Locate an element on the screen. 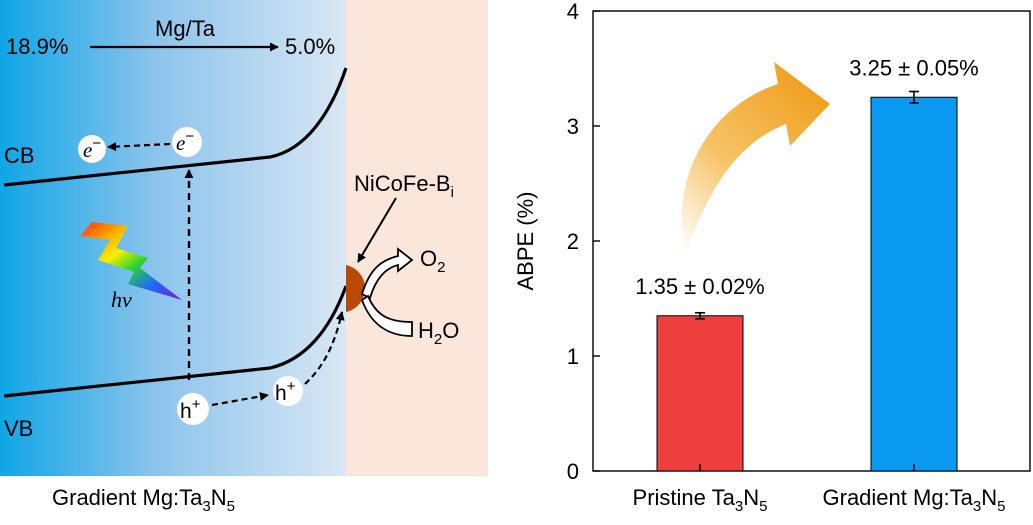 This screenshot has height=525, width=1033. y-tick-label: 4 is located at coordinates (573, 12).